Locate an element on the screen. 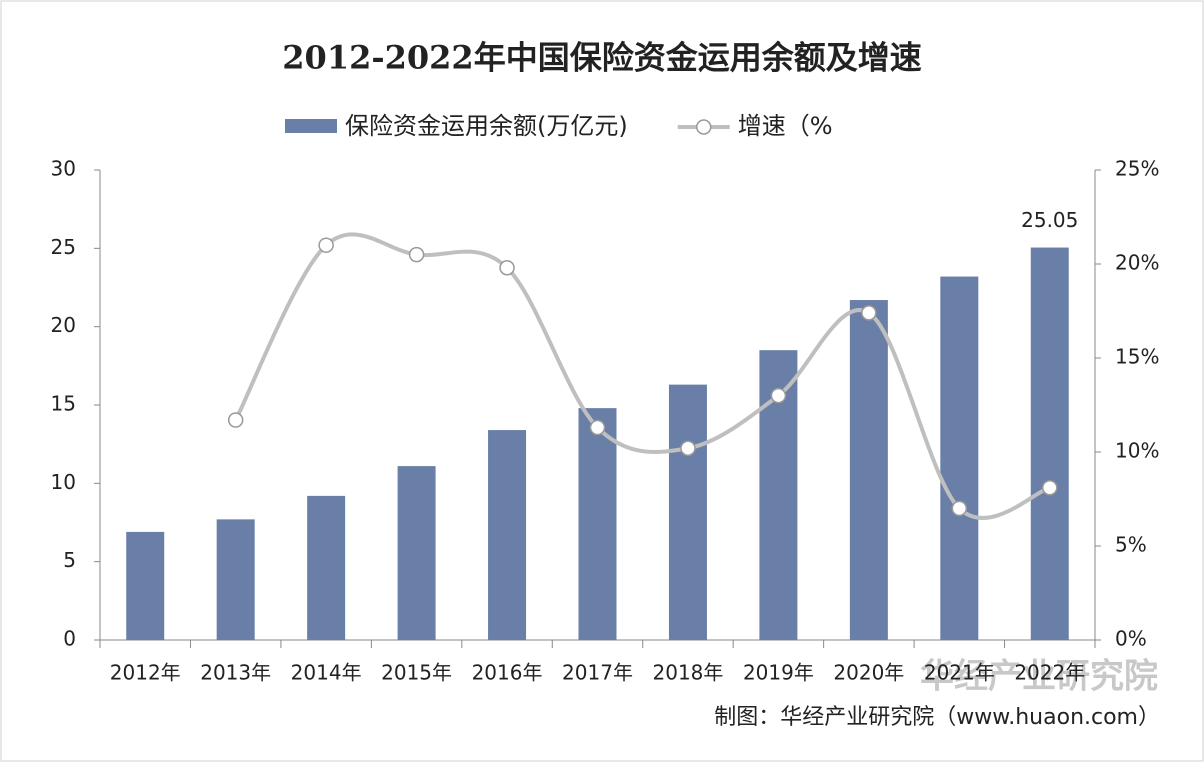 This screenshot has width=1204, height=762. x-tick-label: 2016年 is located at coordinates (507, 673).